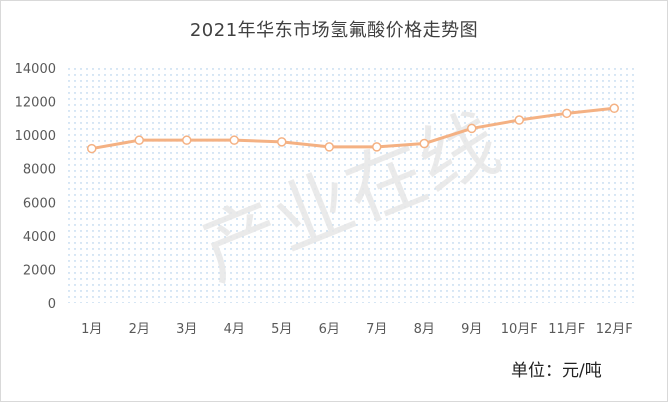  Describe the element at coordinates (614, 329) in the screenshot. I see `x-tick-label: 12月F` at that location.